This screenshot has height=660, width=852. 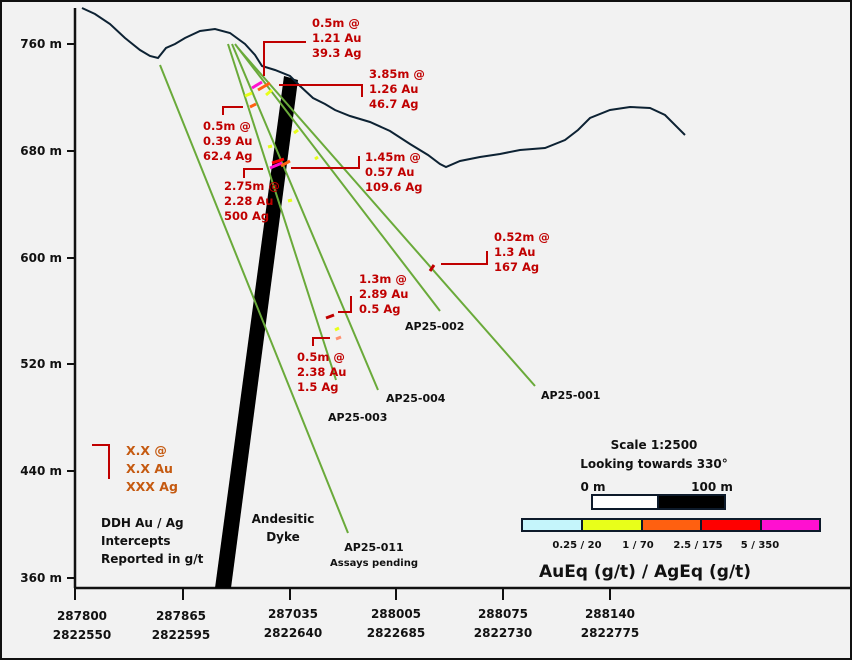 I want to click on svg-text: DDH Au / Ag, so click(x=142, y=523).